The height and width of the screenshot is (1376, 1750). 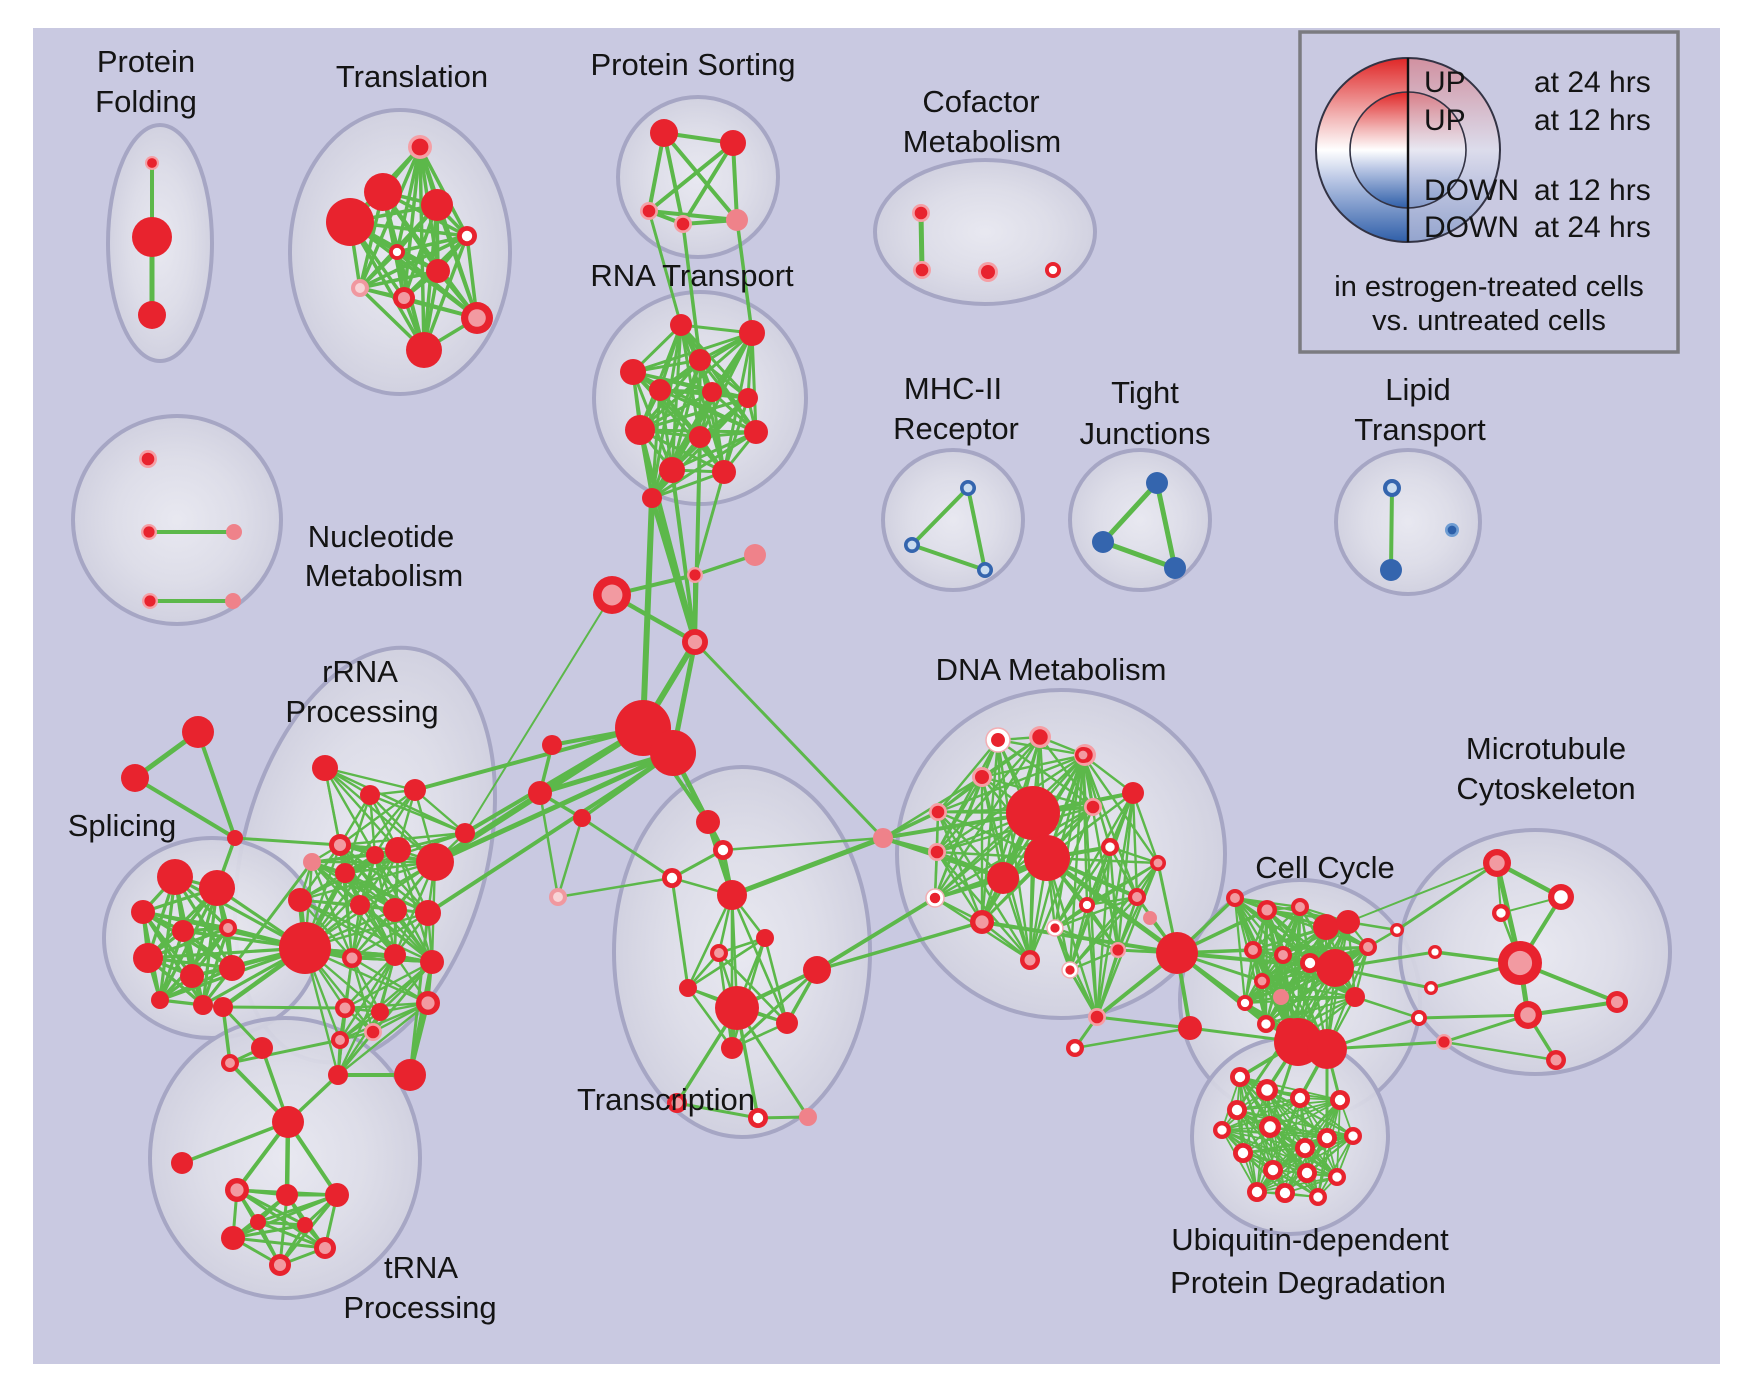 I want to click on edge-tj1-tj2, so click(x=1130, y=512).